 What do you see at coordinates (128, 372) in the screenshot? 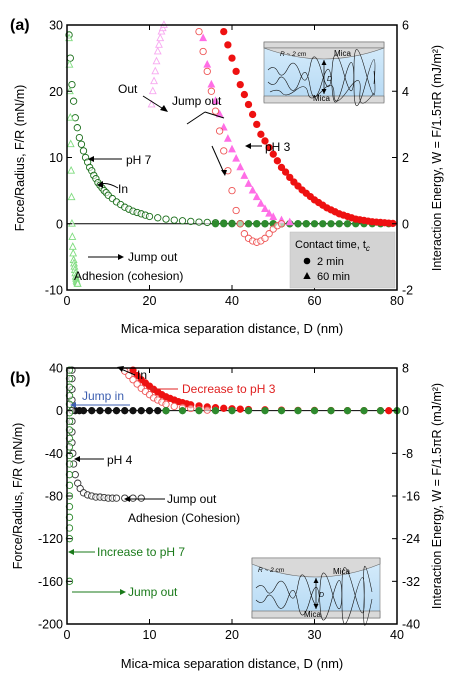
I see `arrow-in-b` at bounding box center [128, 372].